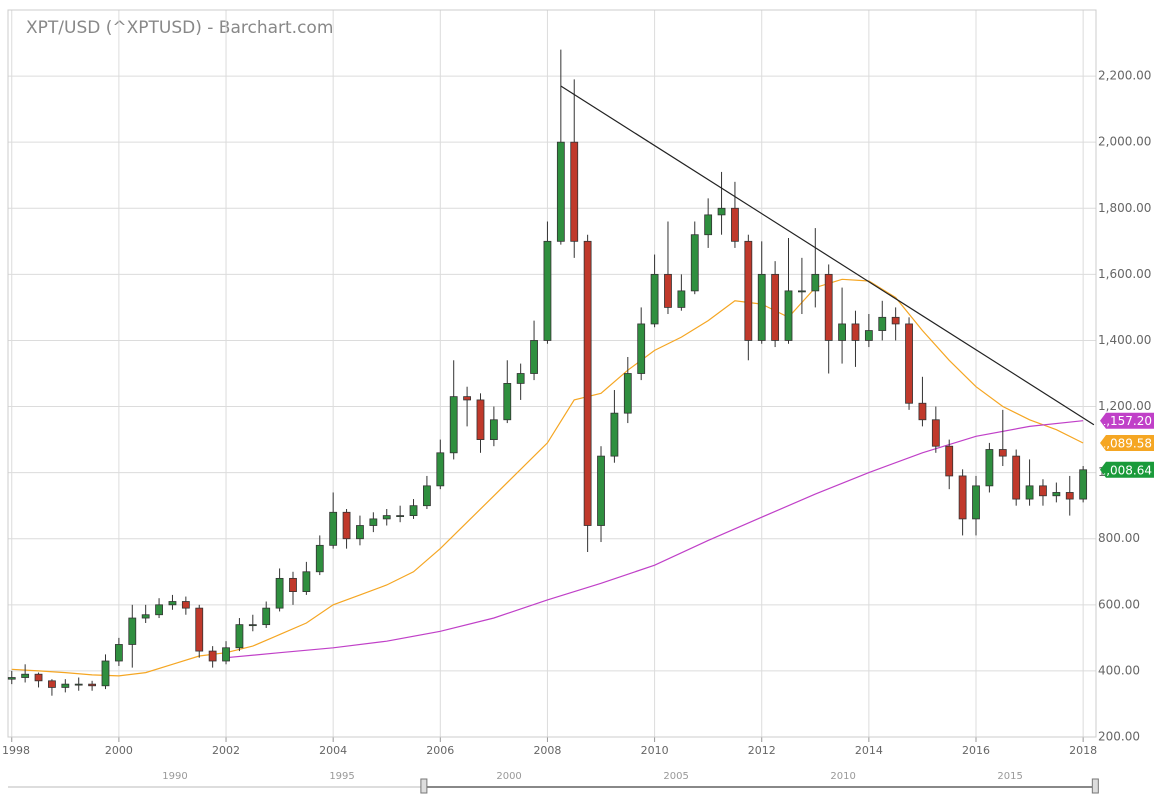 The width and height of the screenshot is (1156, 800). What do you see at coordinates (1119, 604) in the screenshot?
I see `y-tick-label: 600.00` at bounding box center [1119, 604].